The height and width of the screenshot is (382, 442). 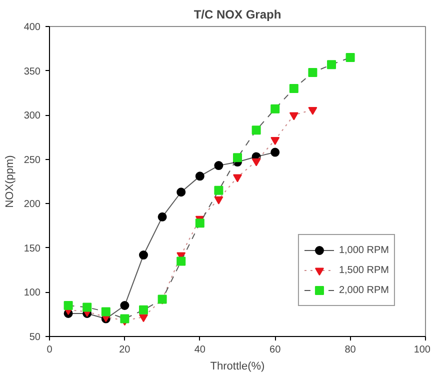 What do you see at coordinates (200, 350) in the screenshot?
I see `x-tick-label: 40` at bounding box center [200, 350].